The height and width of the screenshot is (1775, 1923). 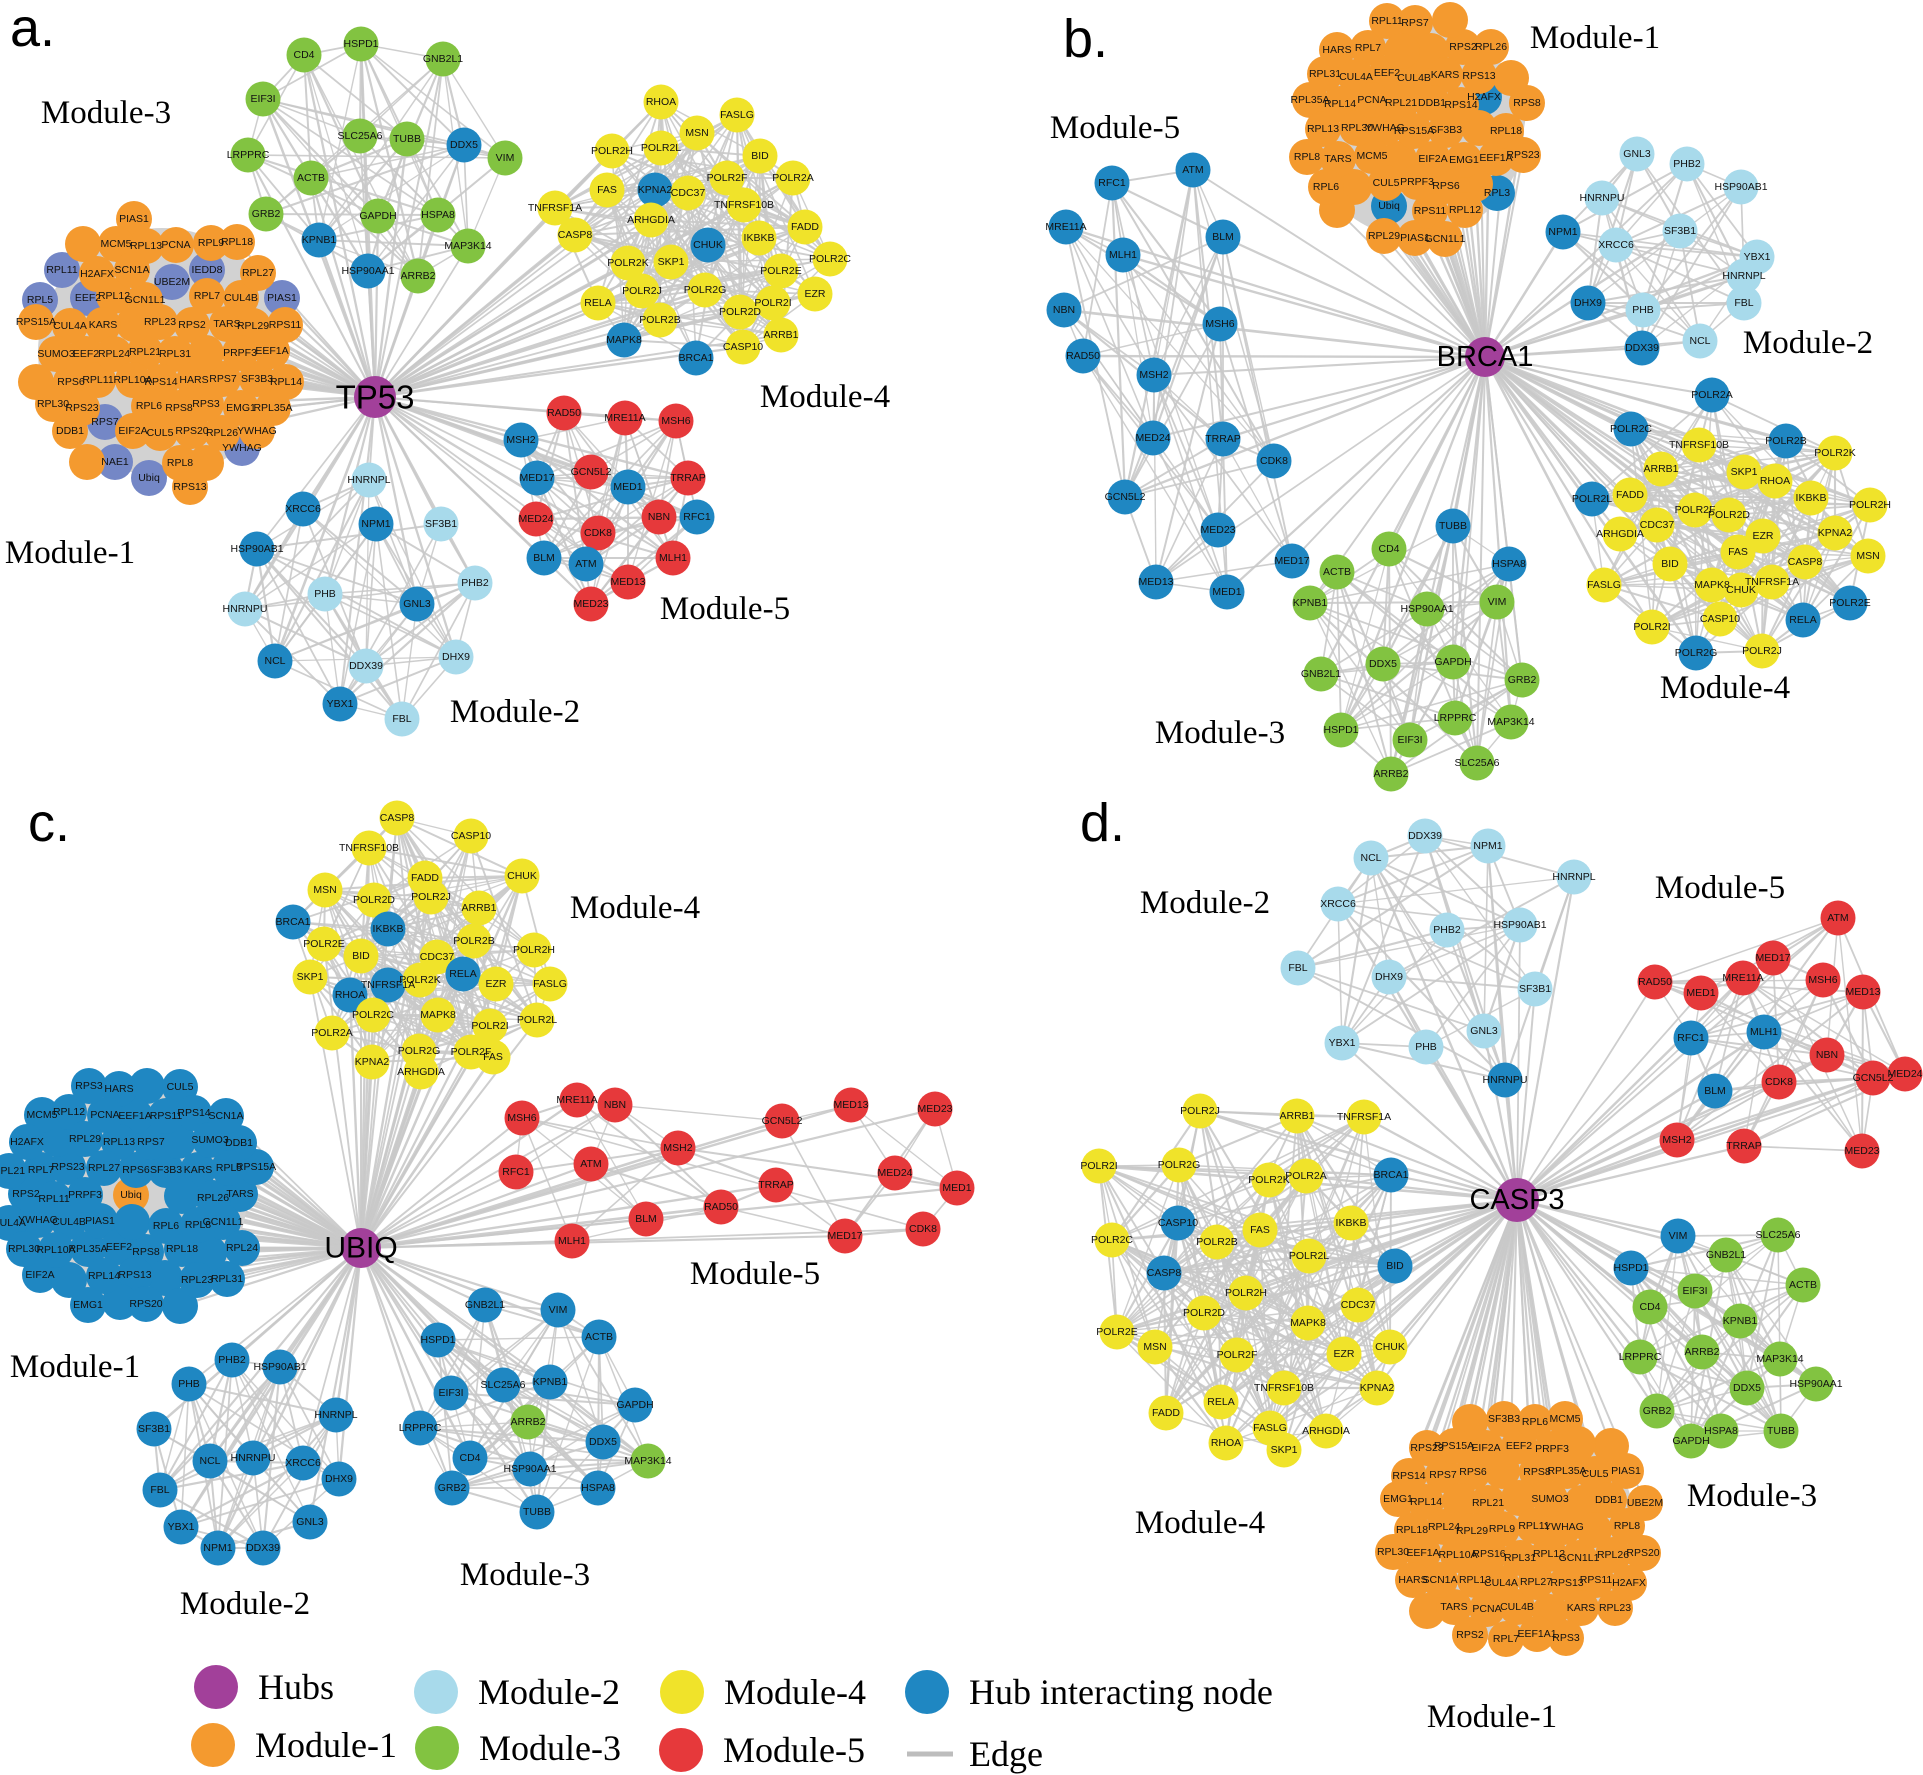 I want to click on svg-text: RPS20, so click(x=191, y=431).